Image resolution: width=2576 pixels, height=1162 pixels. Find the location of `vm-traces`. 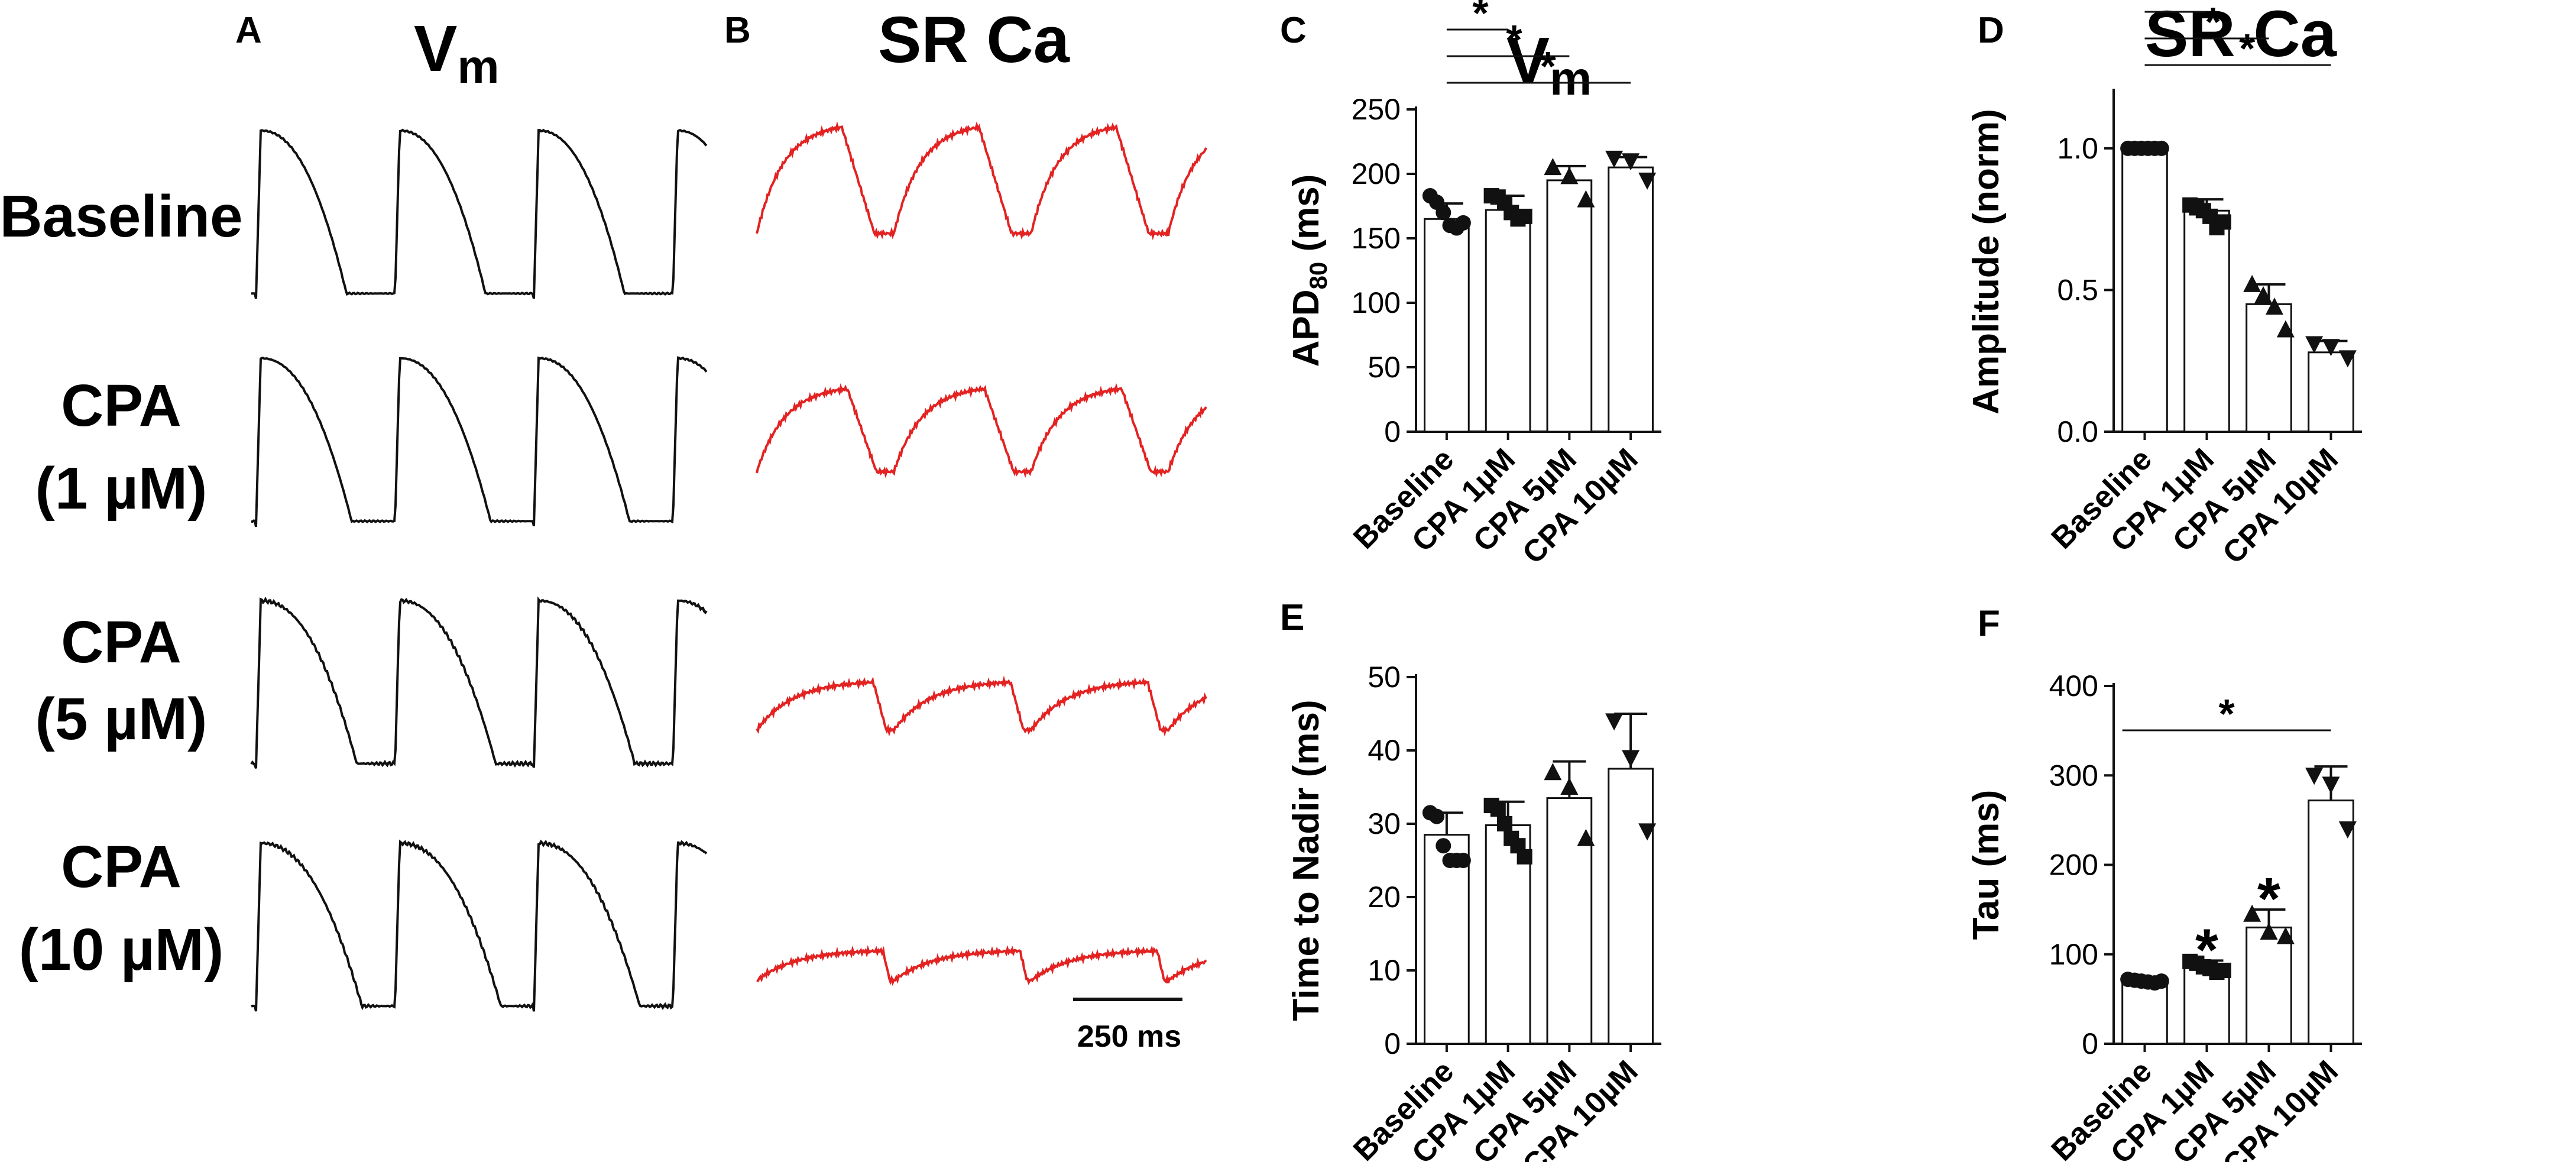

vm-traces is located at coordinates (479, 570).